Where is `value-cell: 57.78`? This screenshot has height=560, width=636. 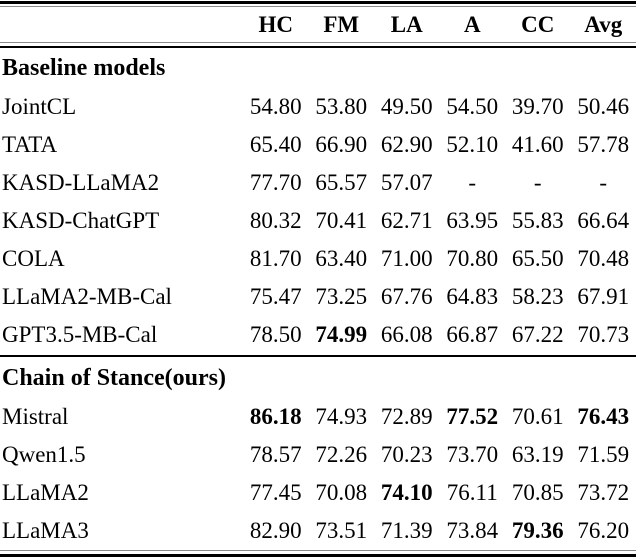
value-cell: 57.78 is located at coordinates (603, 144).